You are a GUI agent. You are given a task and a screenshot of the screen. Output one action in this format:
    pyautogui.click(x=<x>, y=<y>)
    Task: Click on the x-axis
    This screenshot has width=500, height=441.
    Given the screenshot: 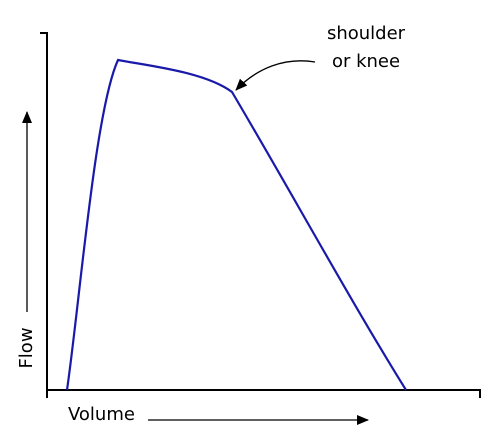 What is the action you would take?
    pyautogui.click(x=264, y=393)
    